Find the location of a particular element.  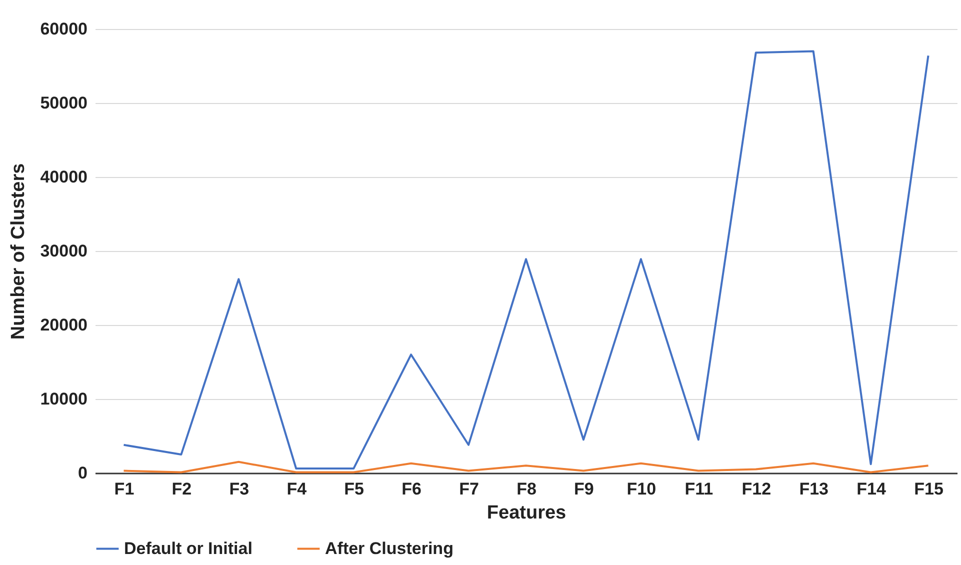

y-tick-label: 20000 is located at coordinates (64, 325).